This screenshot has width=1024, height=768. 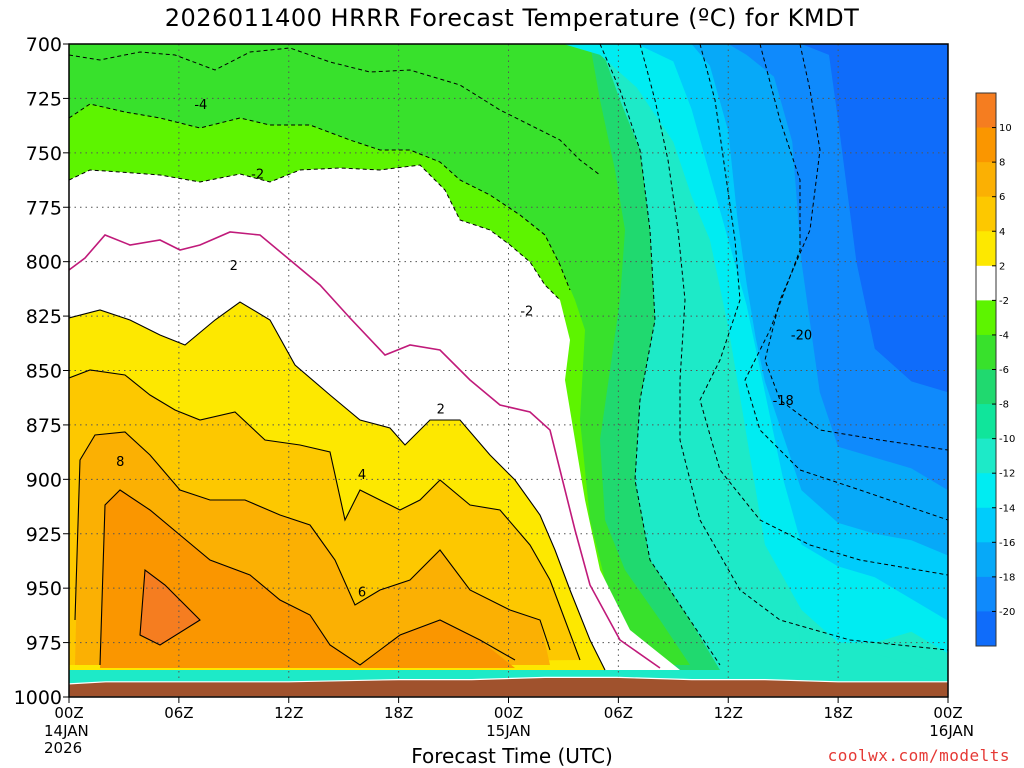 What do you see at coordinates (1007, 508) in the screenshot?
I see `colorbar-label: -14` at bounding box center [1007, 508].